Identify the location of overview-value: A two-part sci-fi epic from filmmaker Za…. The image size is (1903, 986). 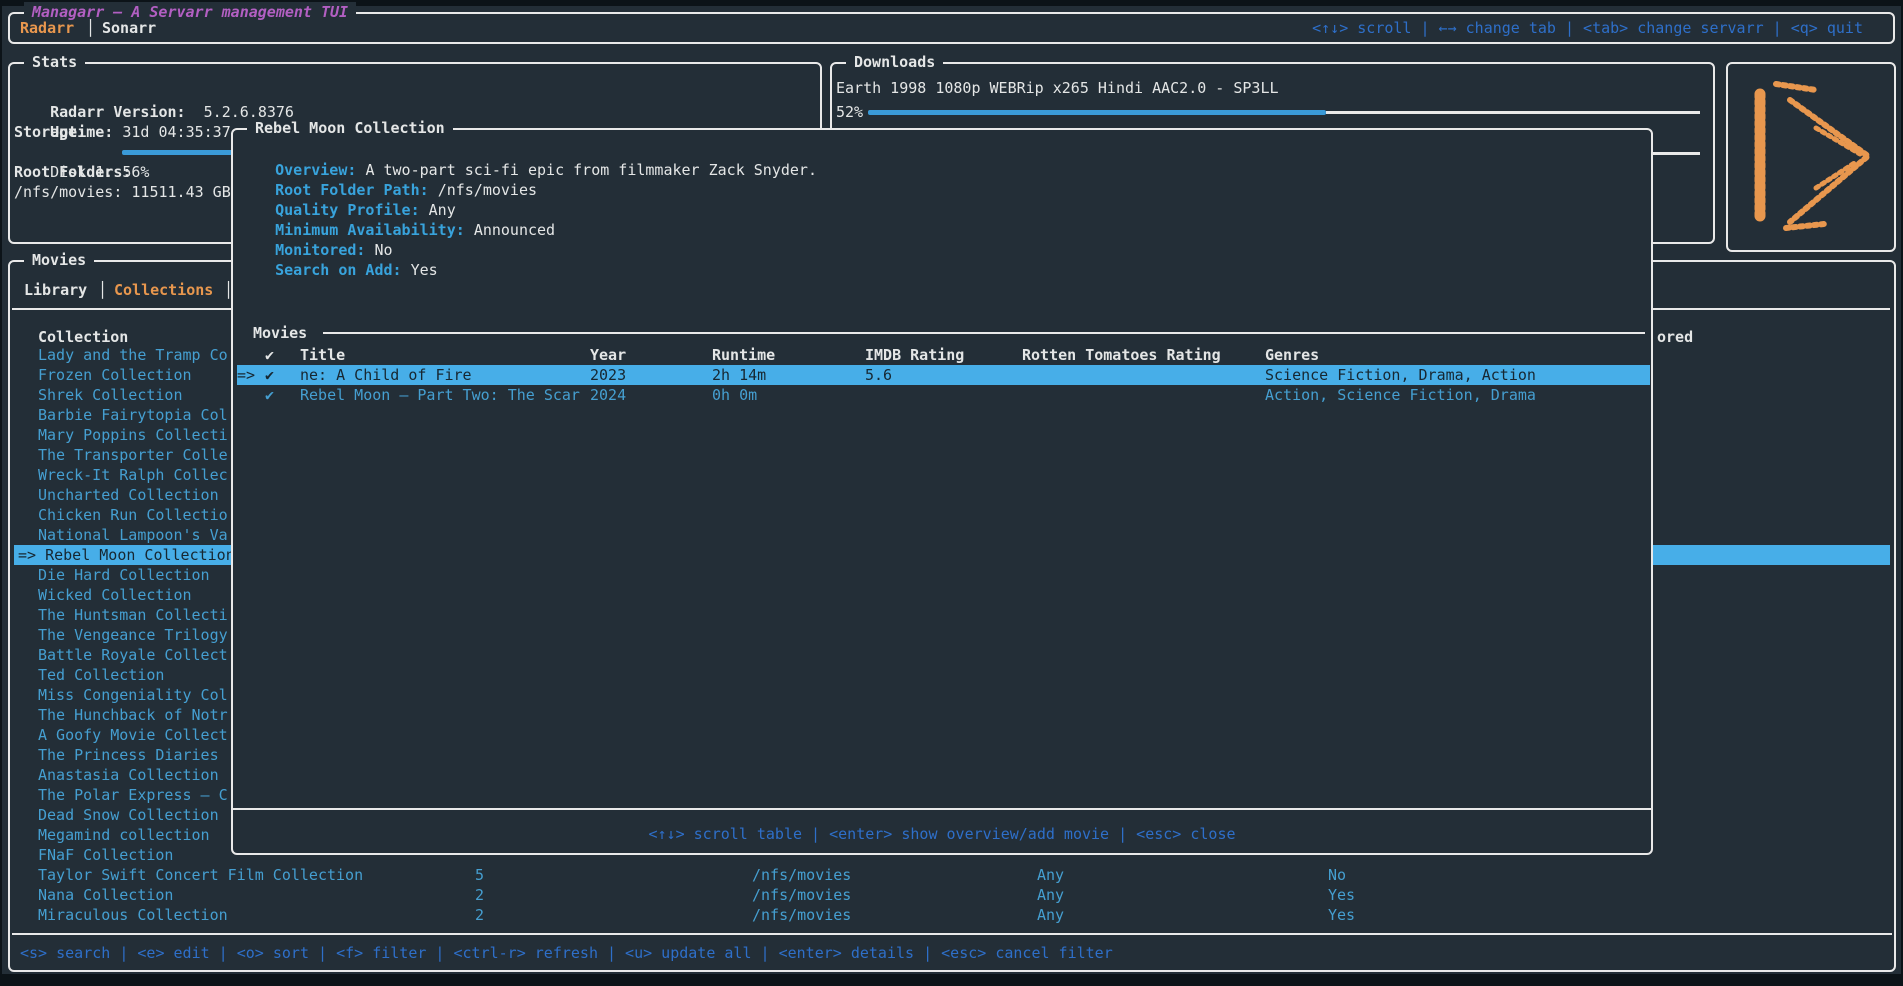
(591, 170).